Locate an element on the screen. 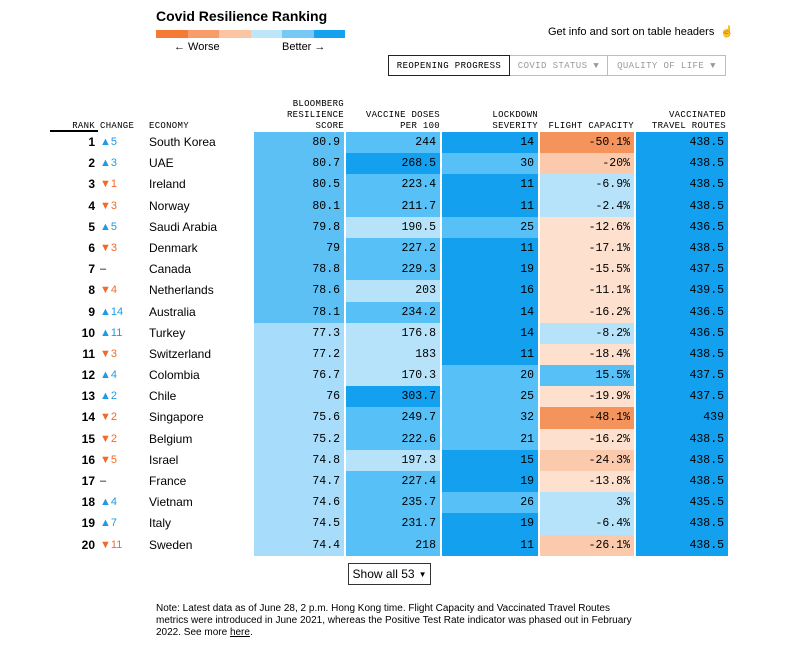  down-arrow-icon: ▼1 is located at coordinates (109, 184).